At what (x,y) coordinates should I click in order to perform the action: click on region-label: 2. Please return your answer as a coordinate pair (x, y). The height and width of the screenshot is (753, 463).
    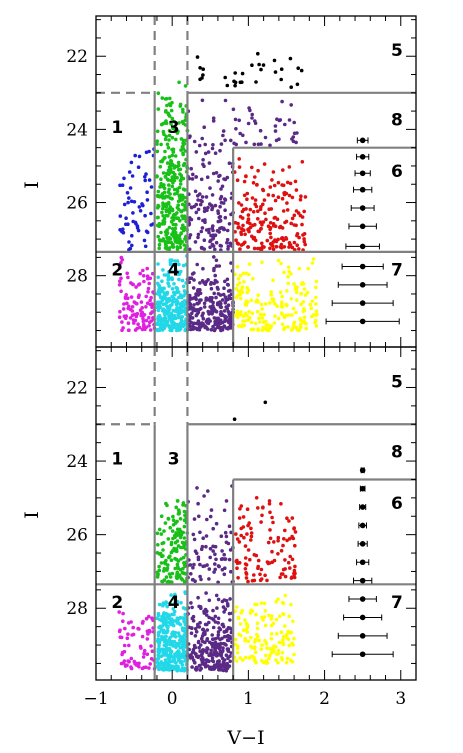
    Looking at the image, I should click on (117, 603).